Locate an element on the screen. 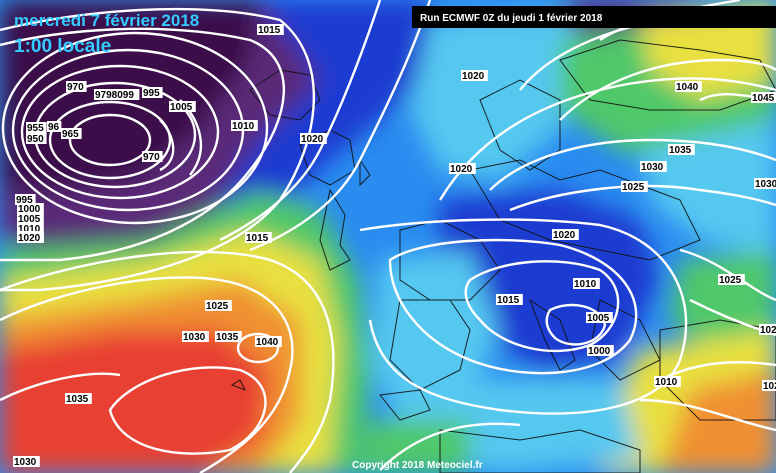 This screenshot has height=473, width=776. run-info-label: Run ECMWF 0Z du jeudi 1 février 2018 is located at coordinates (511, 18).